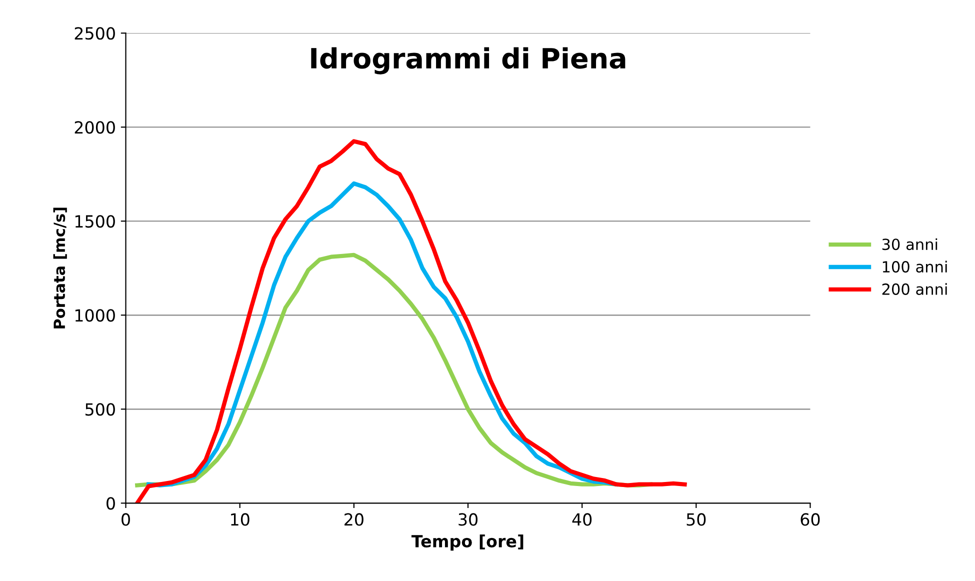  I want to click on y-tick-label: 0, so click(110, 503).